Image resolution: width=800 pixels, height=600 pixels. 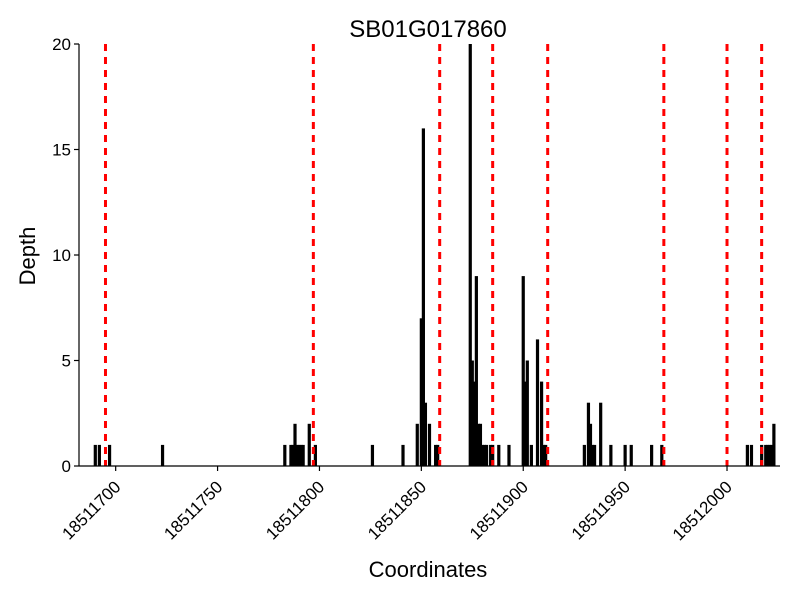 I want to click on x-tick-label: 18511800, so click(x=295, y=510).